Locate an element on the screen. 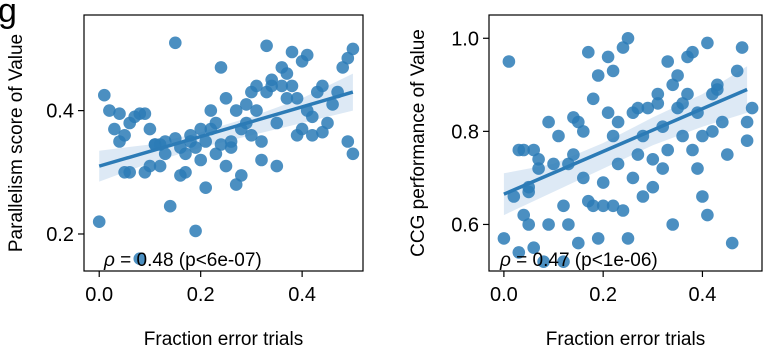 Image resolution: width=777 pixels, height=352 pixels. y-tick-label: 1.0 is located at coordinates (465, 39).